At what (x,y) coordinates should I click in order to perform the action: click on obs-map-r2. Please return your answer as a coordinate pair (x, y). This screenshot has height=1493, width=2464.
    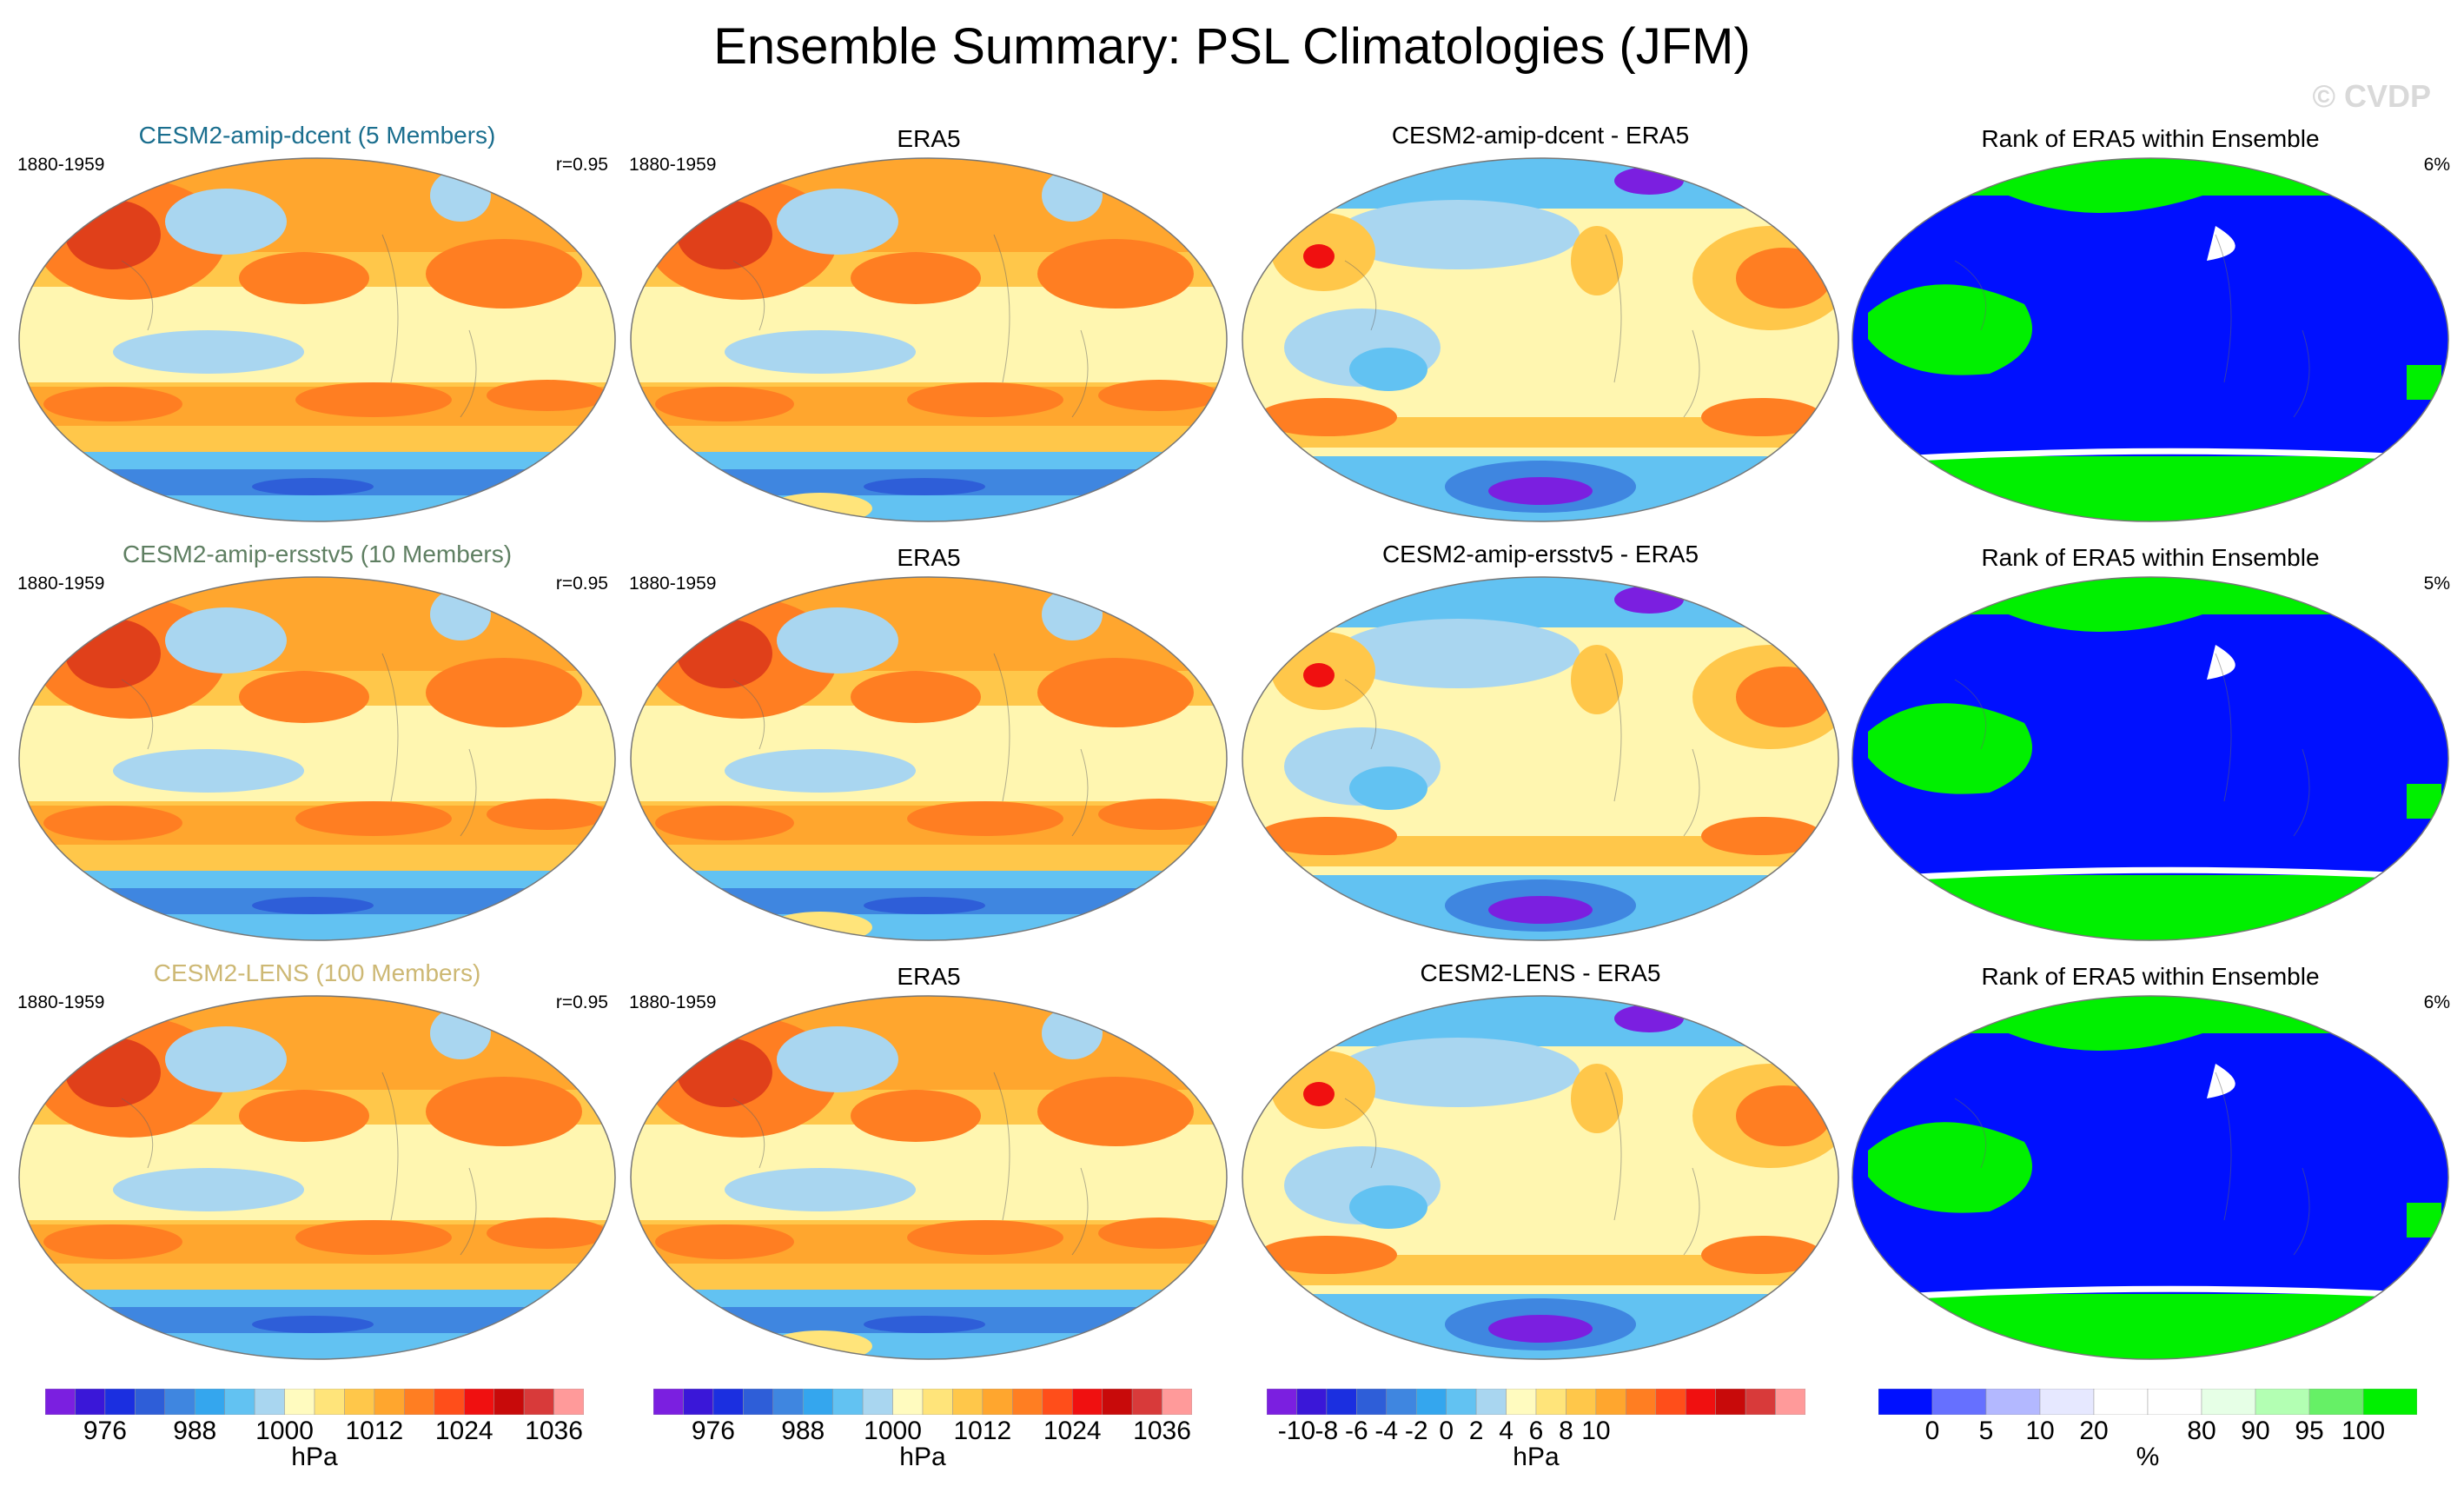
    Looking at the image, I should click on (929, 758).